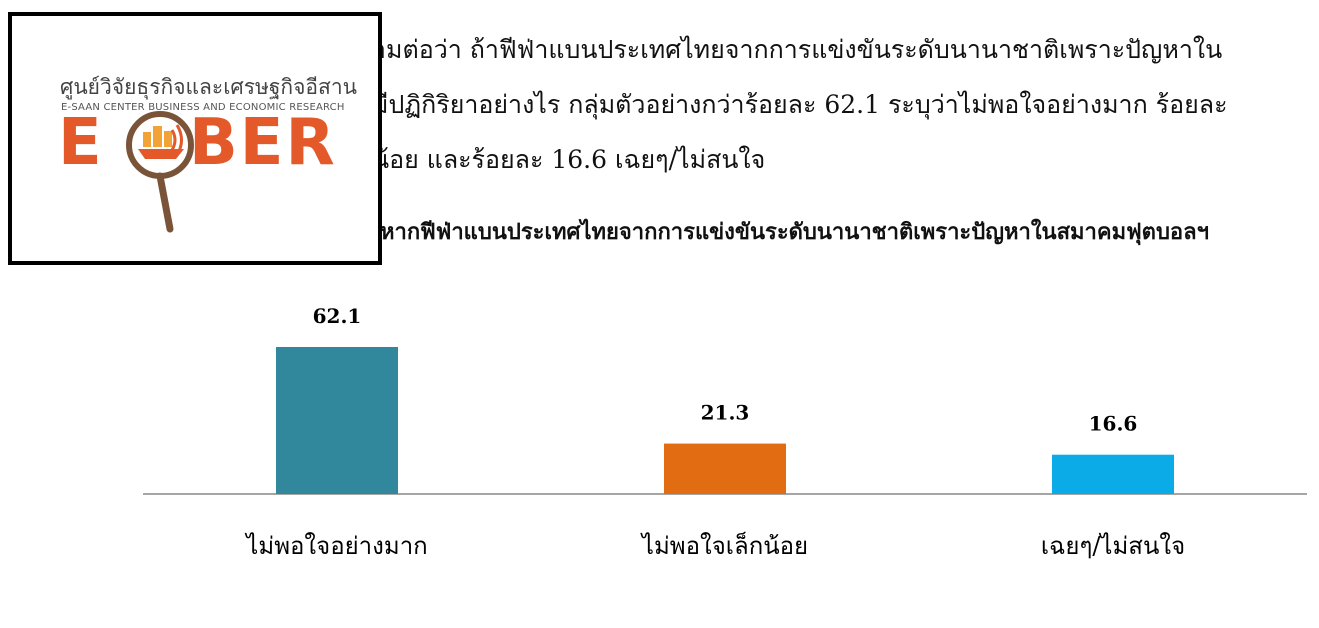  Describe the element at coordinates (724, 545) in the screenshot. I see `category-label-2: ไม่พอใจเล็กน้อย` at that location.